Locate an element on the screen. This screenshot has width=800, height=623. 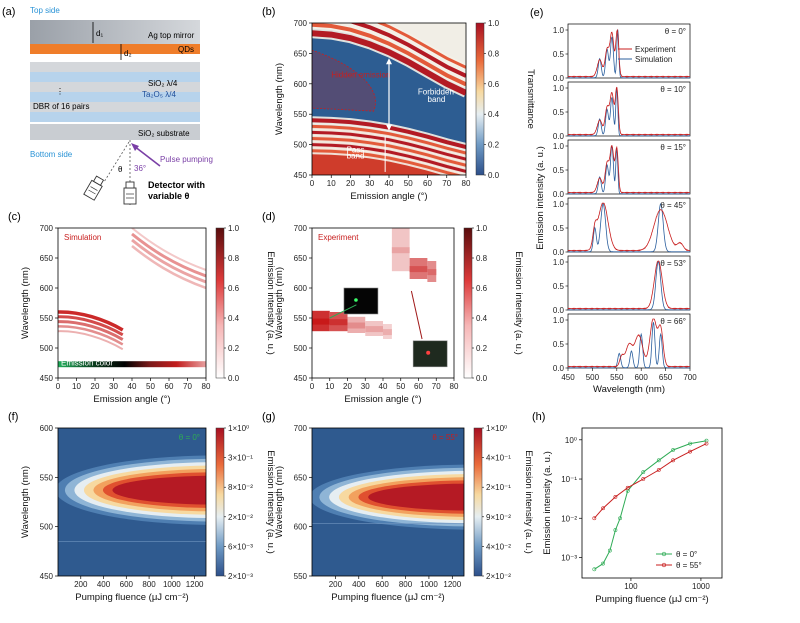
bottom-side-label: Bottom side is located at coordinates (51, 154).